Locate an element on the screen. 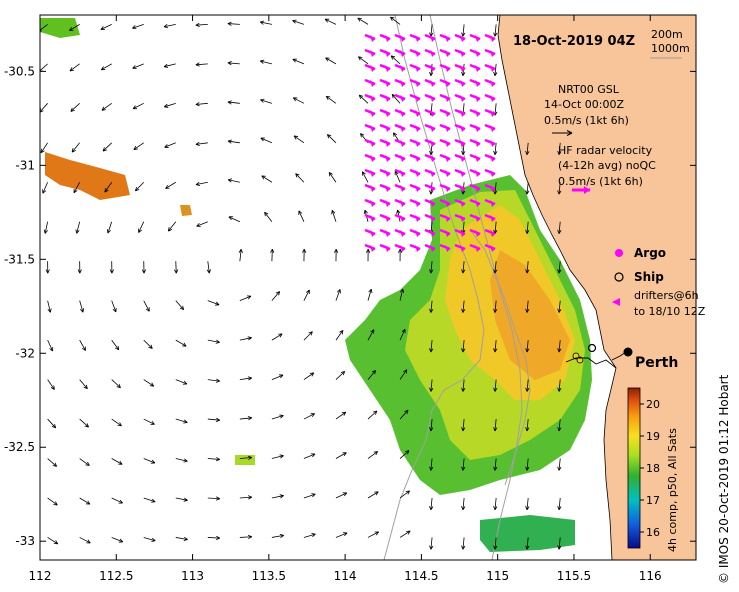  isobath-inner is located at coordinates (500, 357).